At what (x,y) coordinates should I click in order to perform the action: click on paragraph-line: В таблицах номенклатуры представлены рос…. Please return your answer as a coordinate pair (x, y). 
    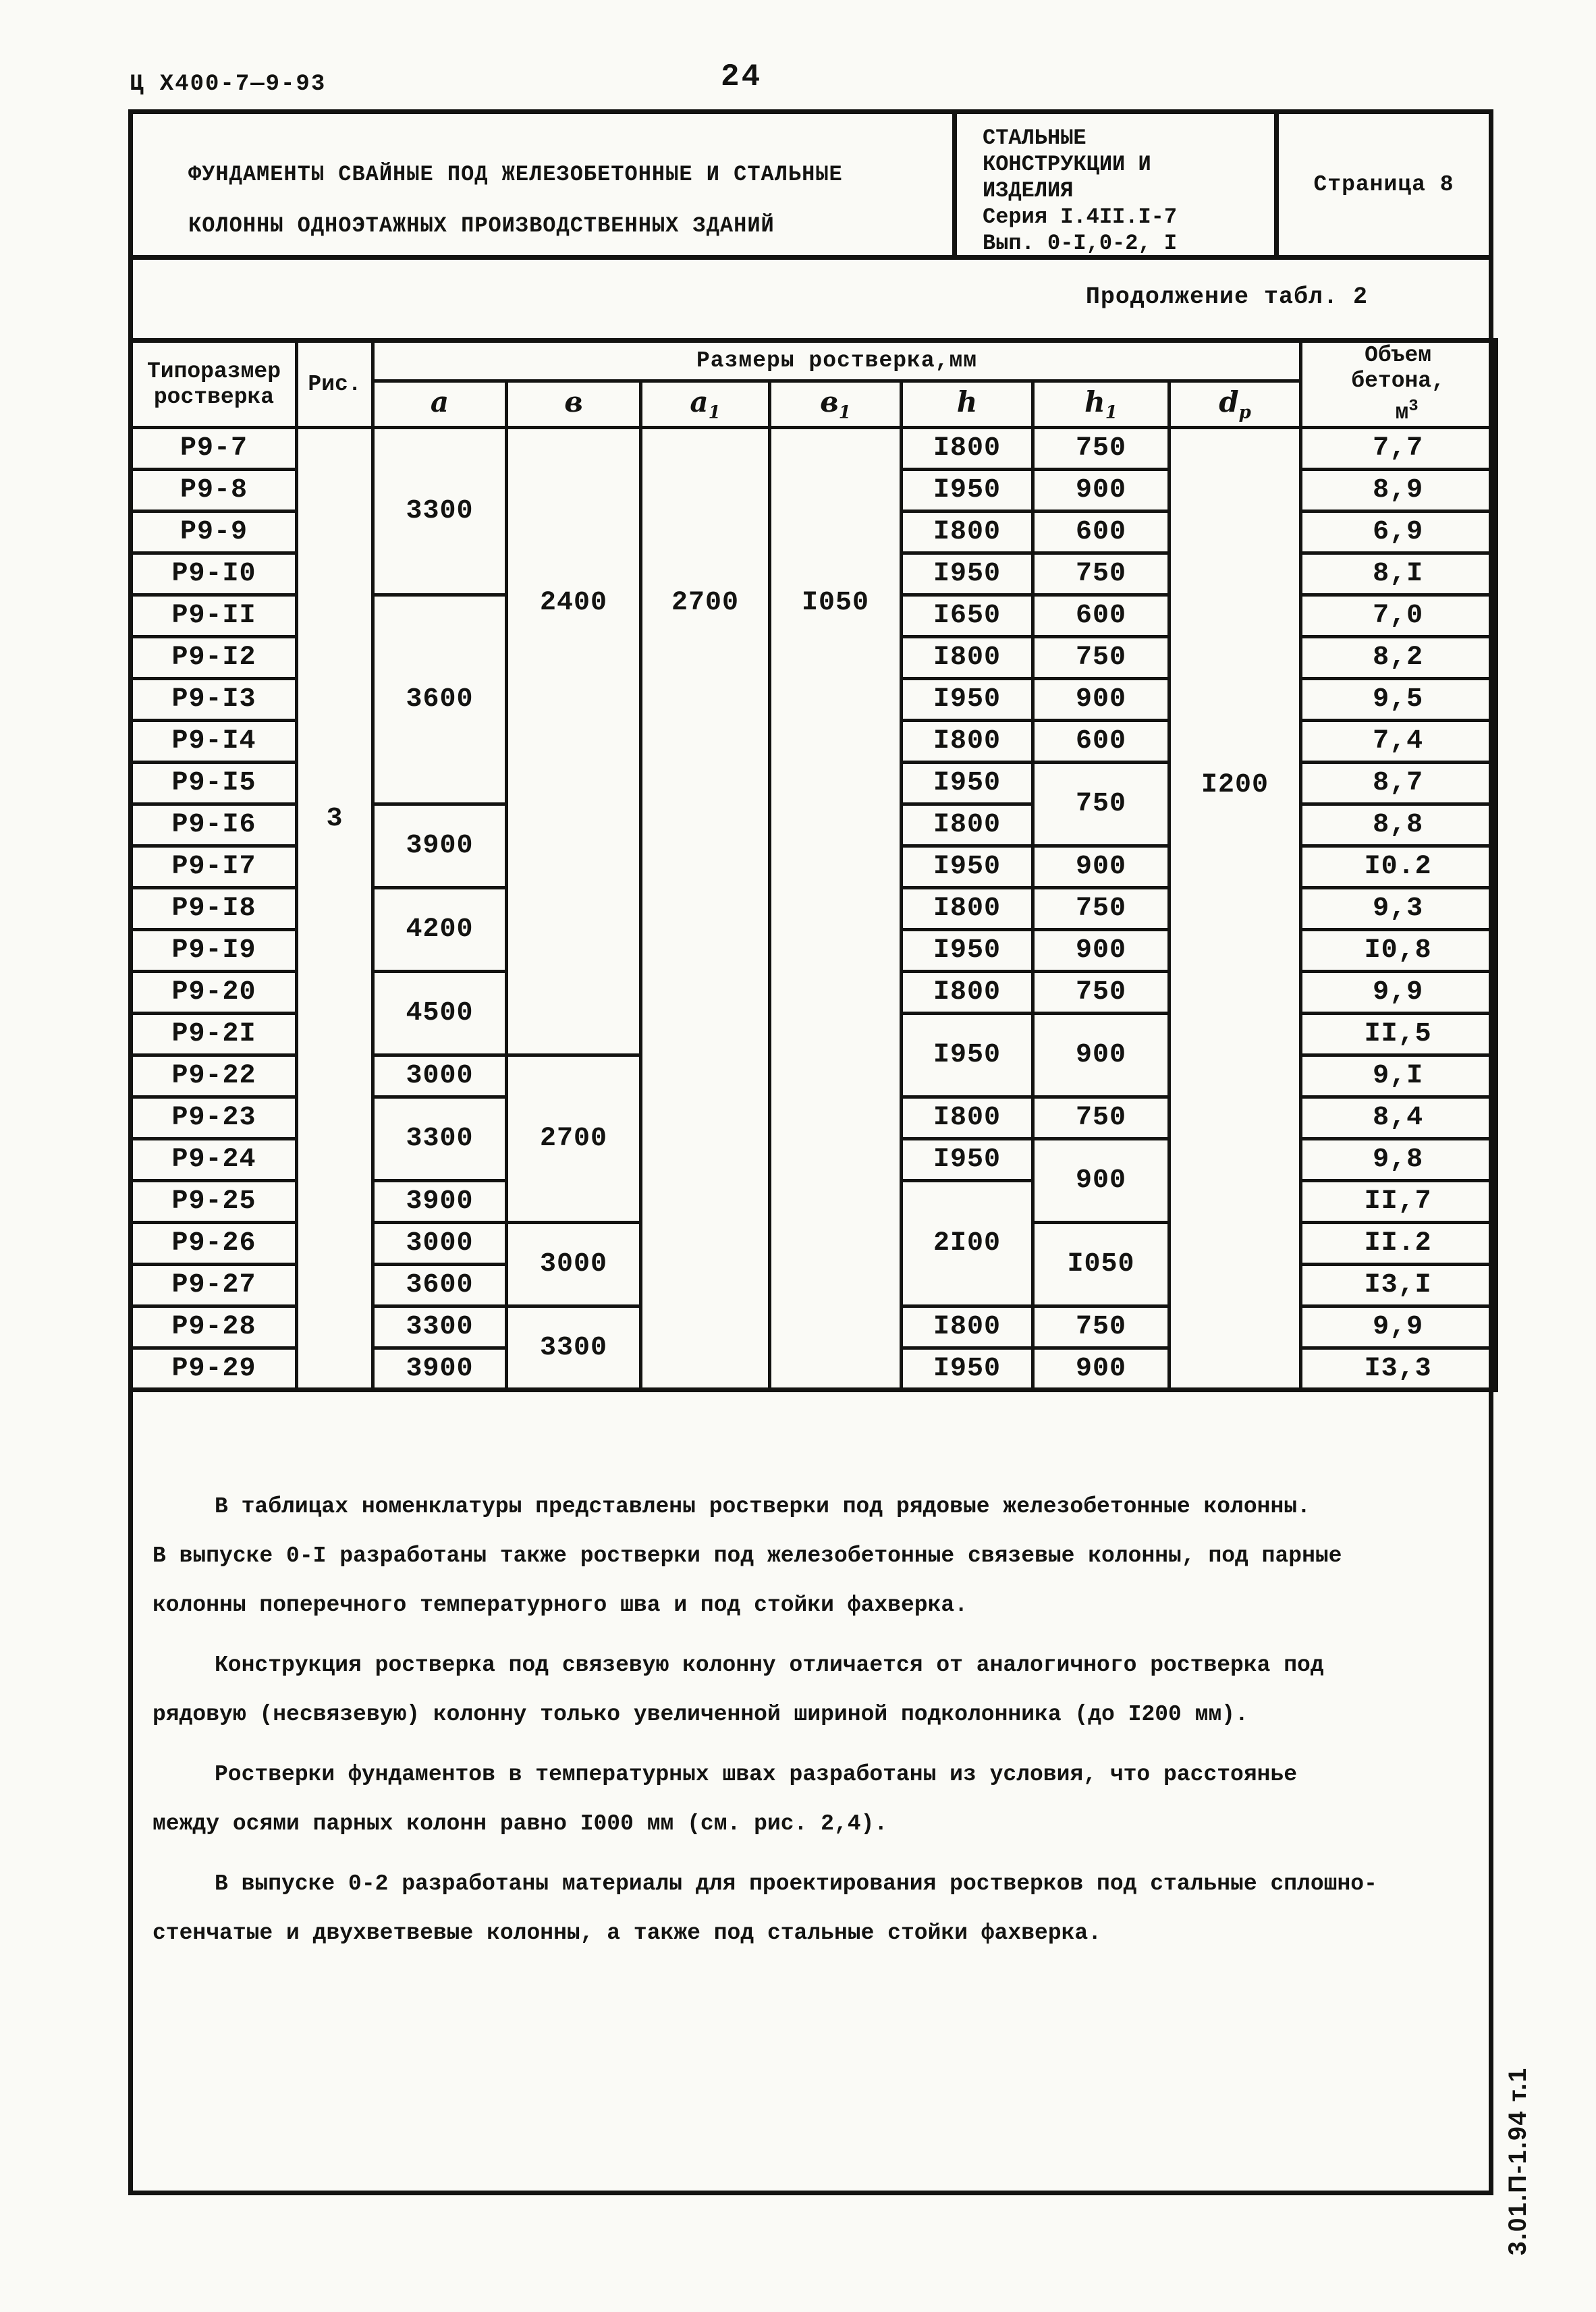
    Looking at the image, I should click on (763, 1506).